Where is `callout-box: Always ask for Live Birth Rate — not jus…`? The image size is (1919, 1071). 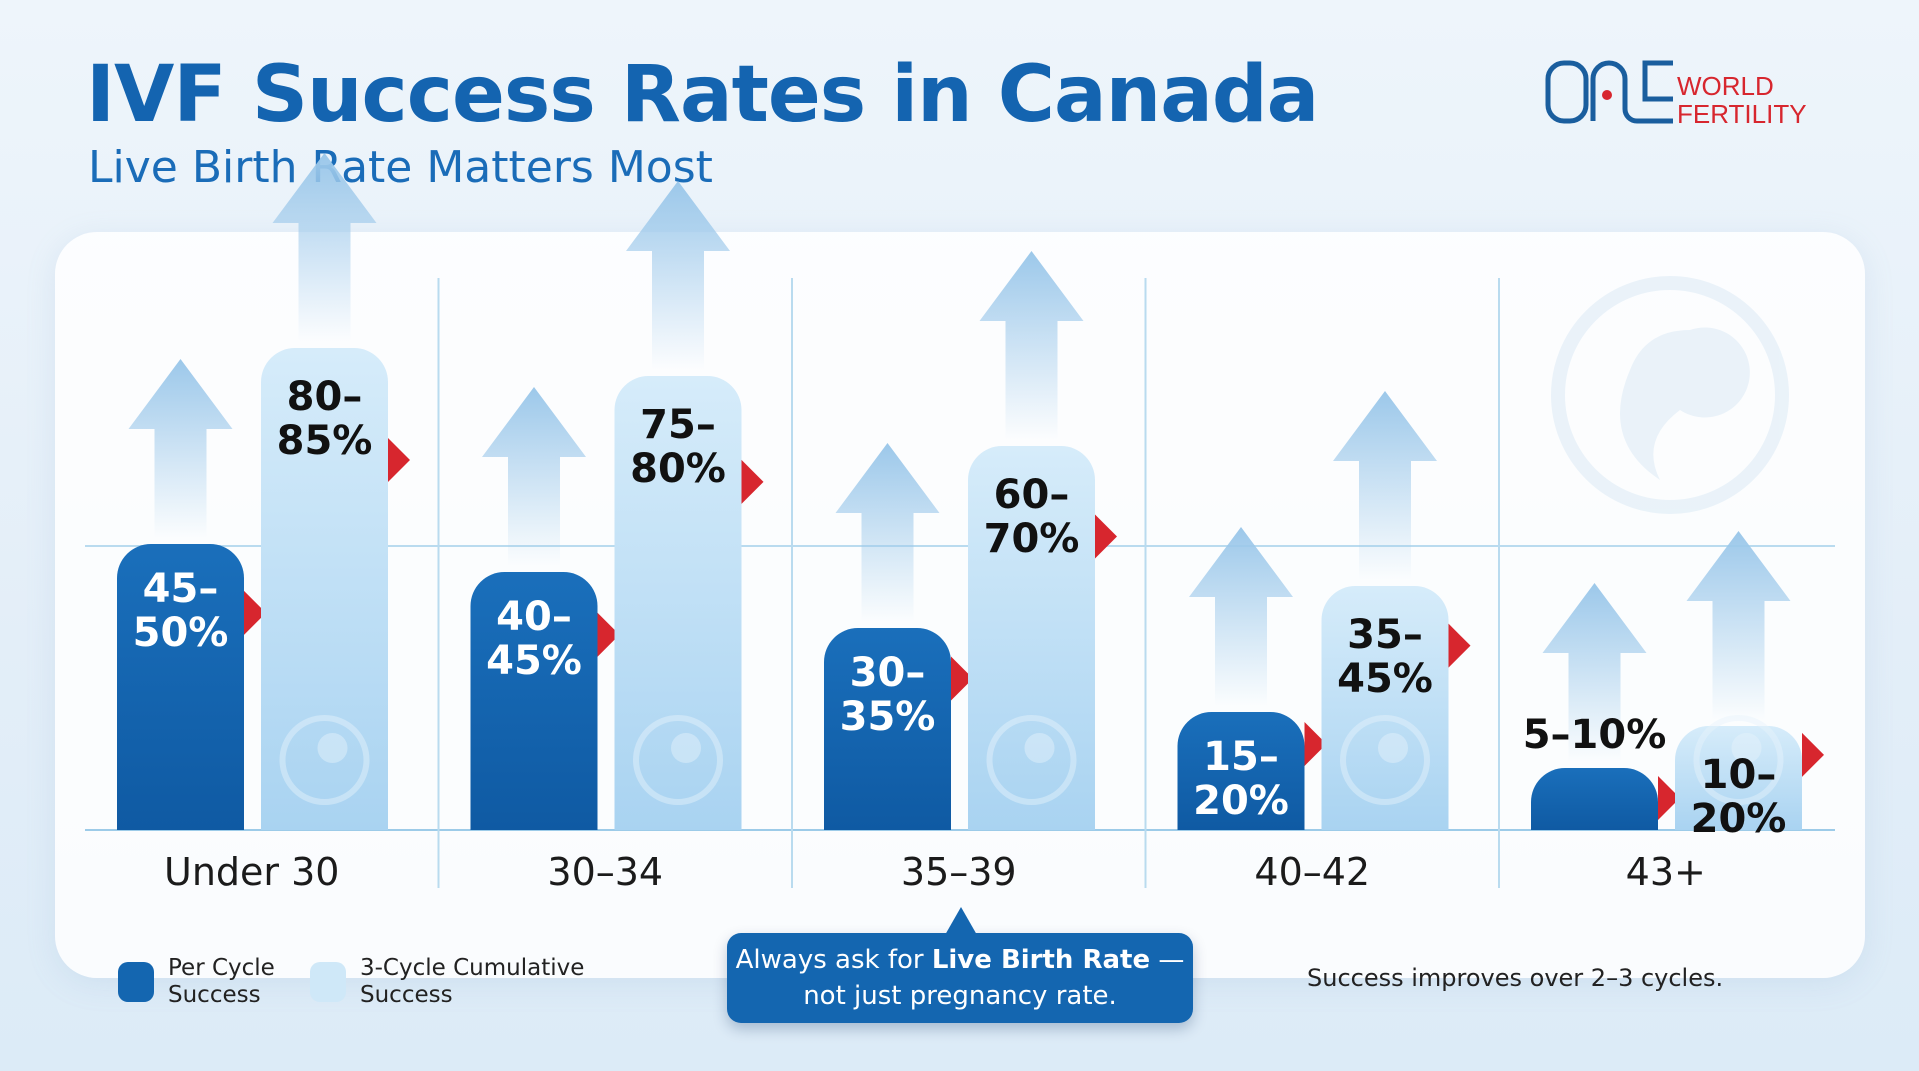
callout-box: Always ask for Live Birth Rate — not jus… is located at coordinates (960, 965).